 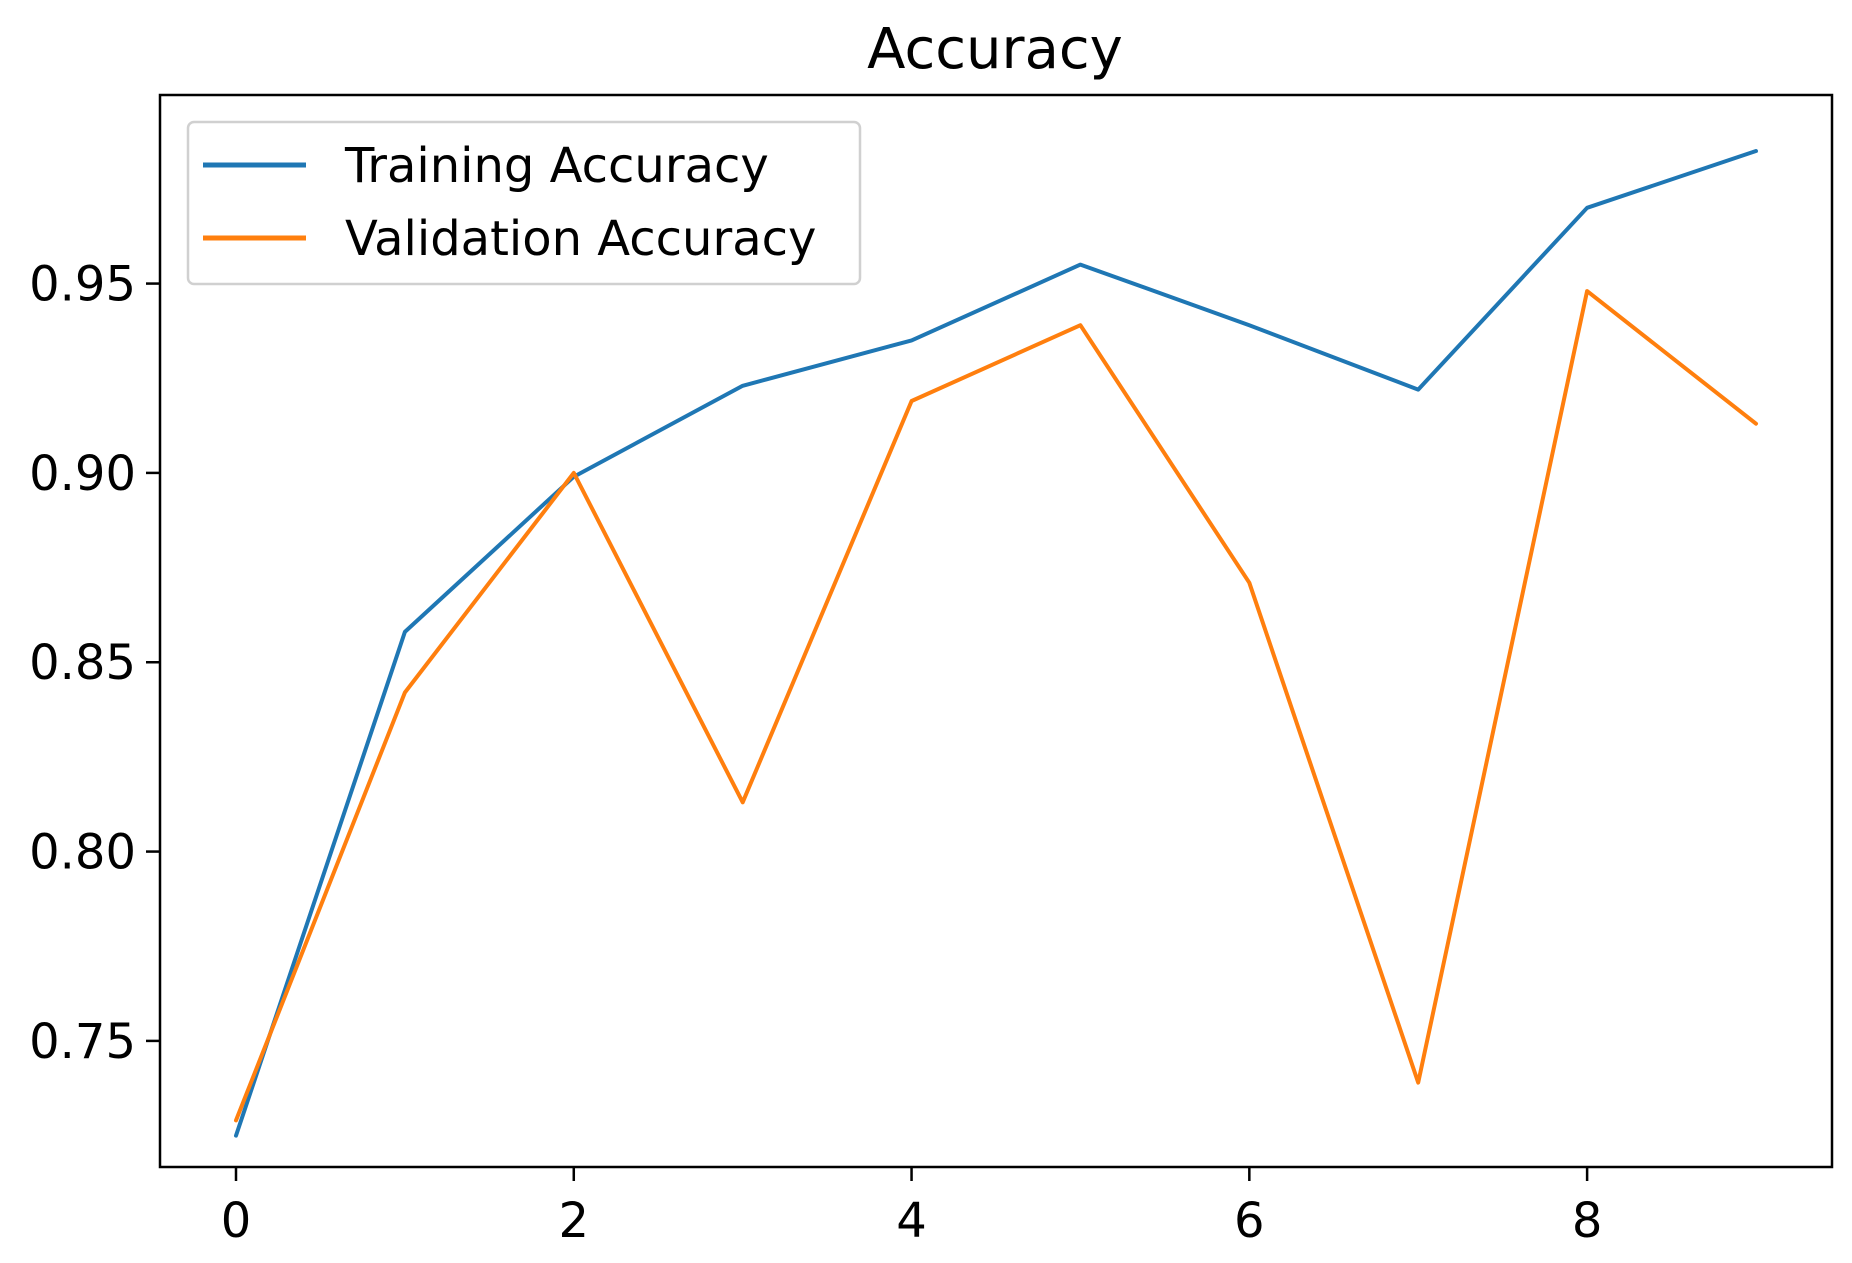 I want to click on y-tick-label: 0.95, so click(x=82, y=285).